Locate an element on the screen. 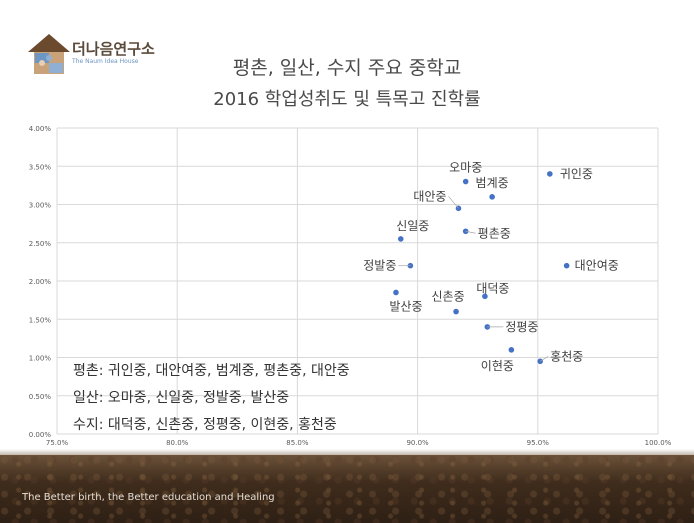 The height and width of the screenshot is (523, 694). y-tick-label: 3.00% is located at coordinates (40, 206).